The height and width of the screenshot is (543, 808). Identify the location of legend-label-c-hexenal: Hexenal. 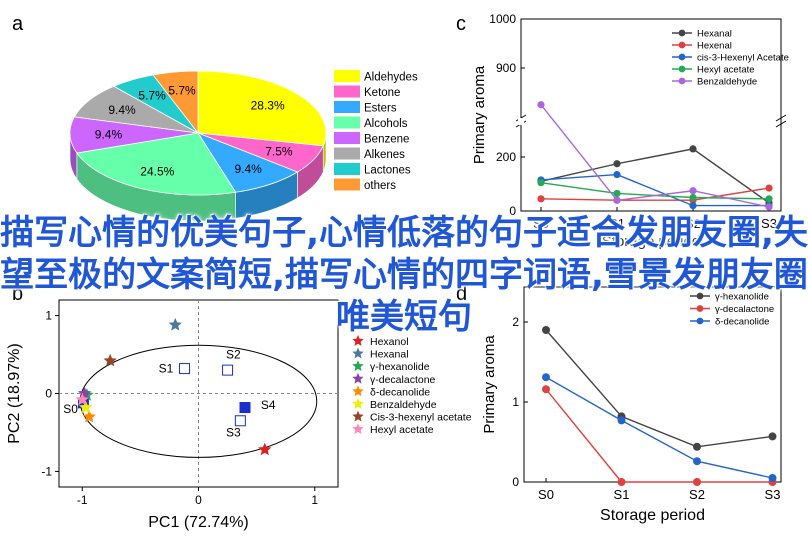
(714, 46).